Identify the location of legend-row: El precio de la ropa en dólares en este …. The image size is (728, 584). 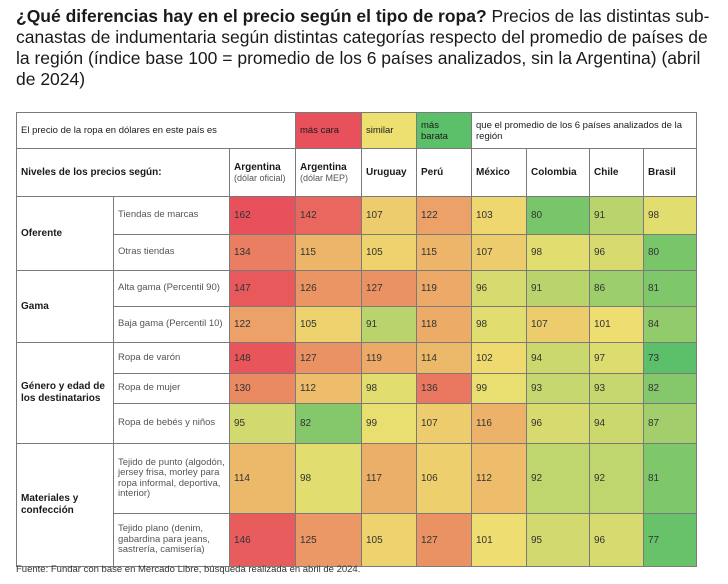
(357, 130).